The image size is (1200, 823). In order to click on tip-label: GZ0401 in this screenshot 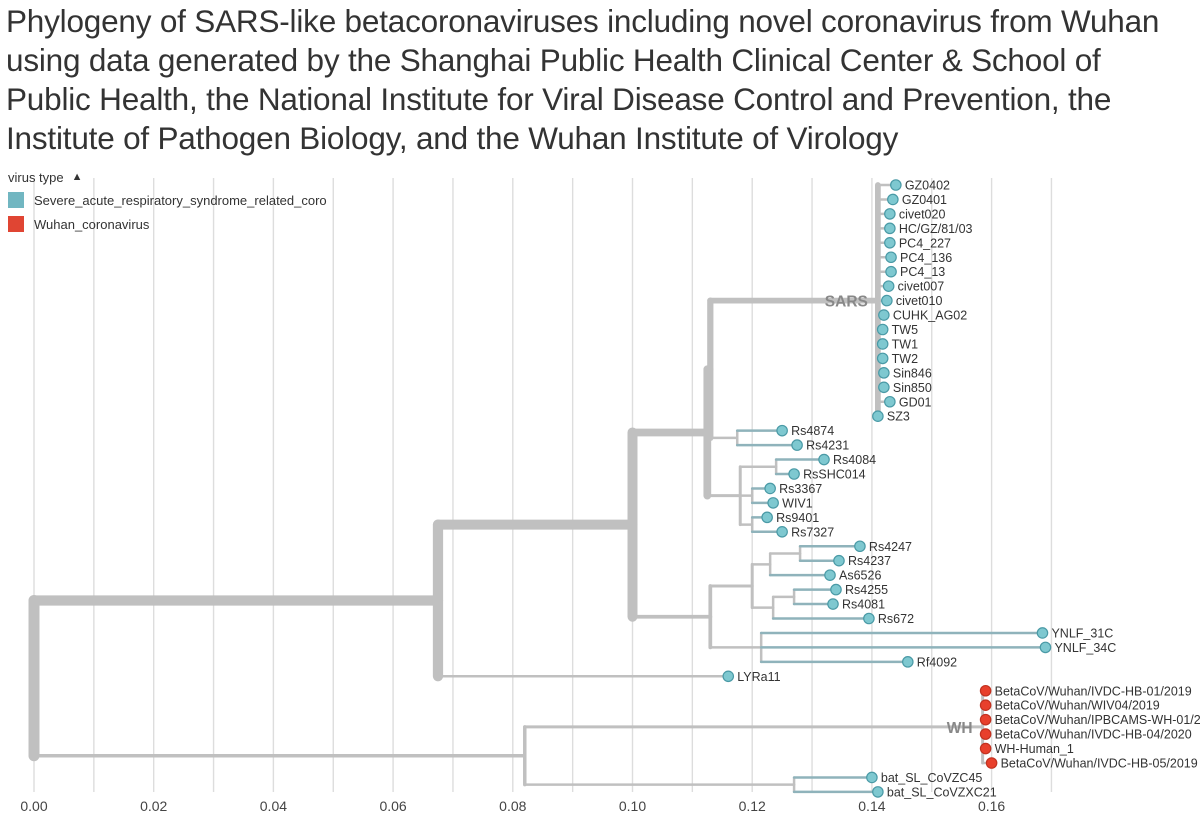, I will do `click(924, 200)`.